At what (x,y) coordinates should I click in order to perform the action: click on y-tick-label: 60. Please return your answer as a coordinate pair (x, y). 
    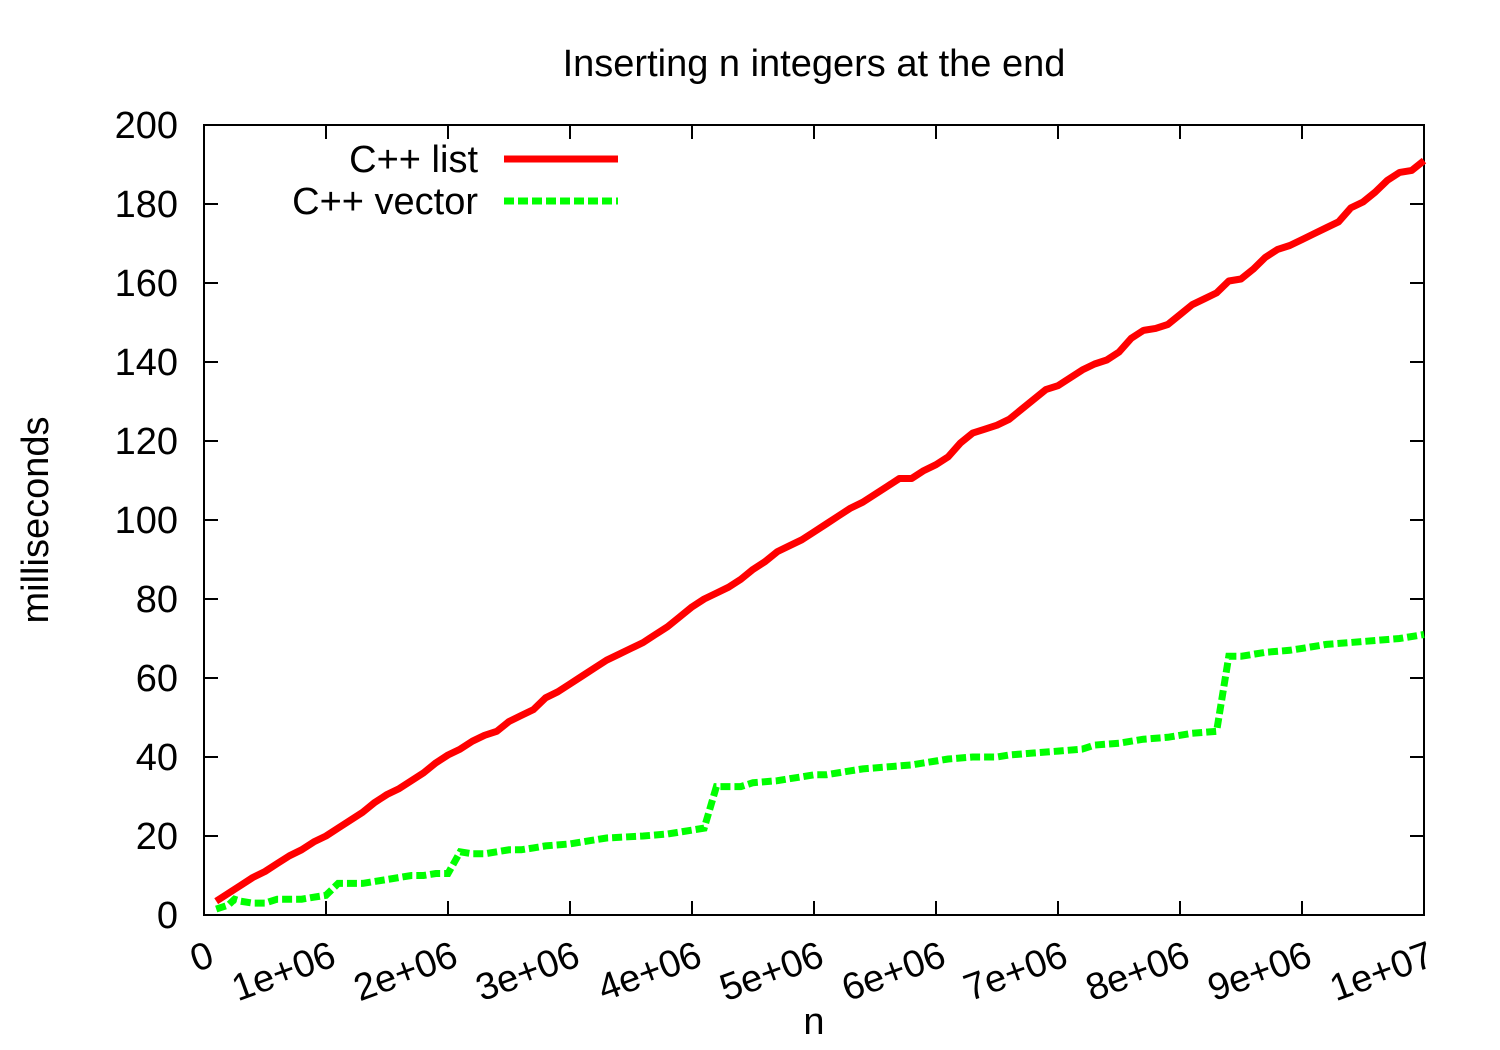
    Looking at the image, I should click on (157, 679).